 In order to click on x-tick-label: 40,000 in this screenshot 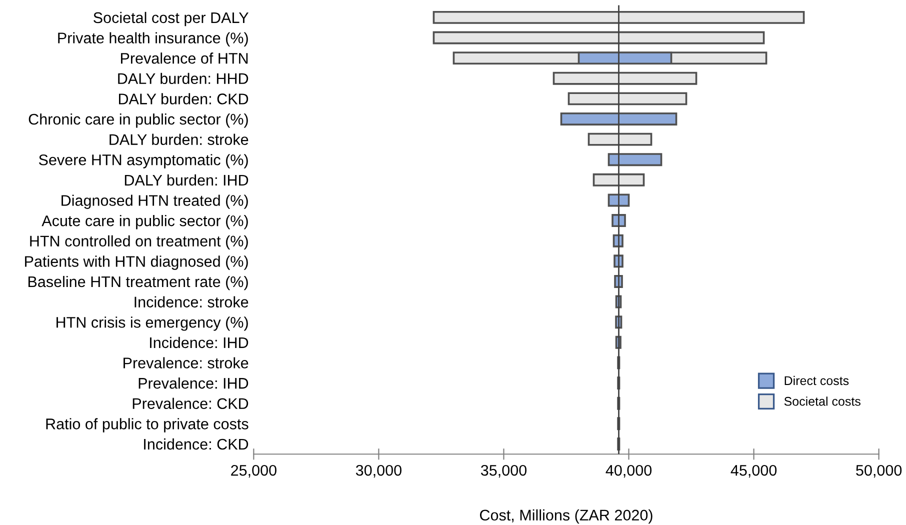, I will do `click(629, 471)`.